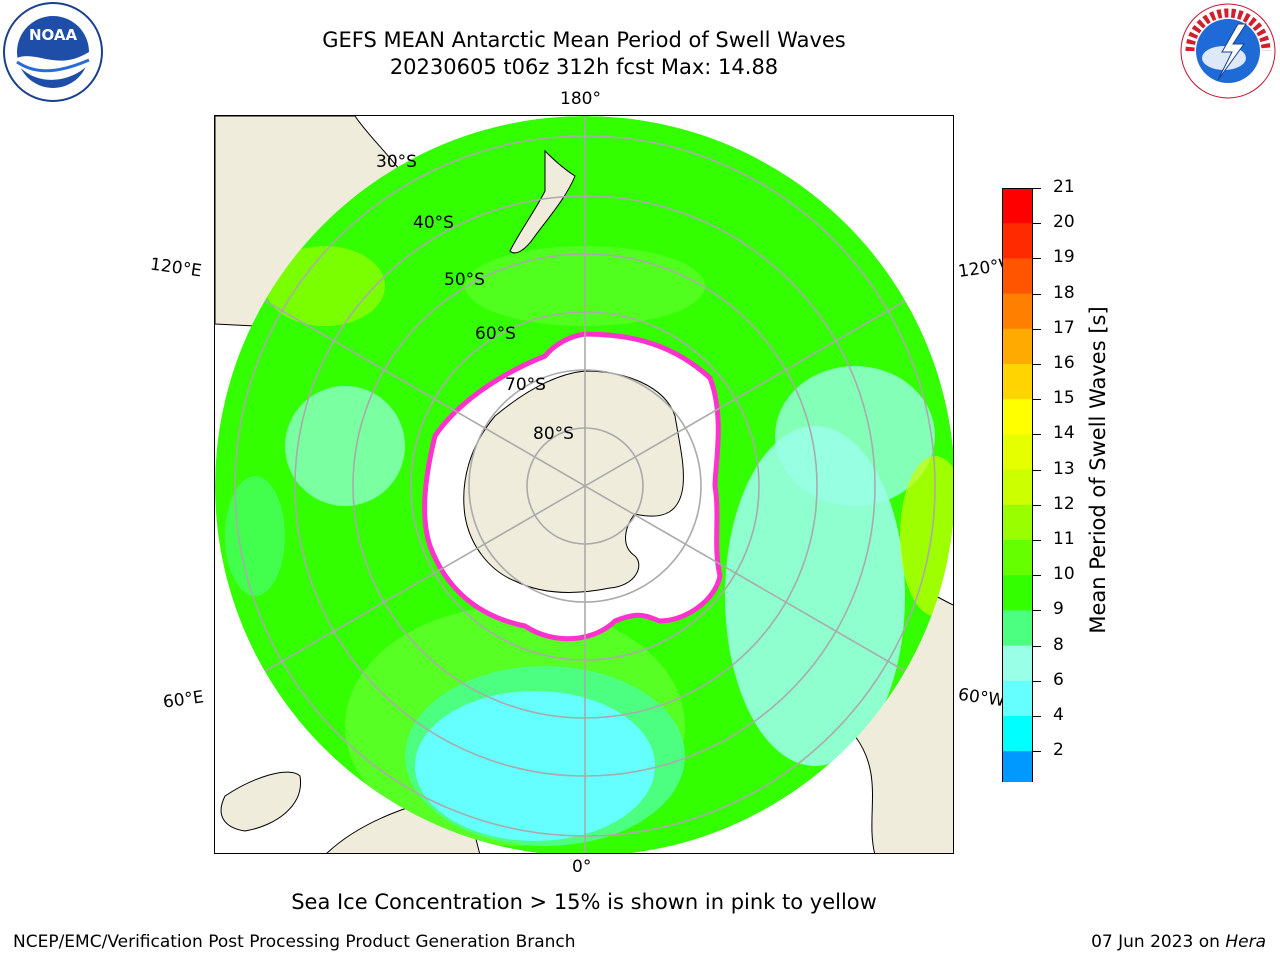 The width and height of the screenshot is (1280, 960). What do you see at coordinates (1064, 257) in the screenshot?
I see `colorbar-tick-label: 19` at bounding box center [1064, 257].